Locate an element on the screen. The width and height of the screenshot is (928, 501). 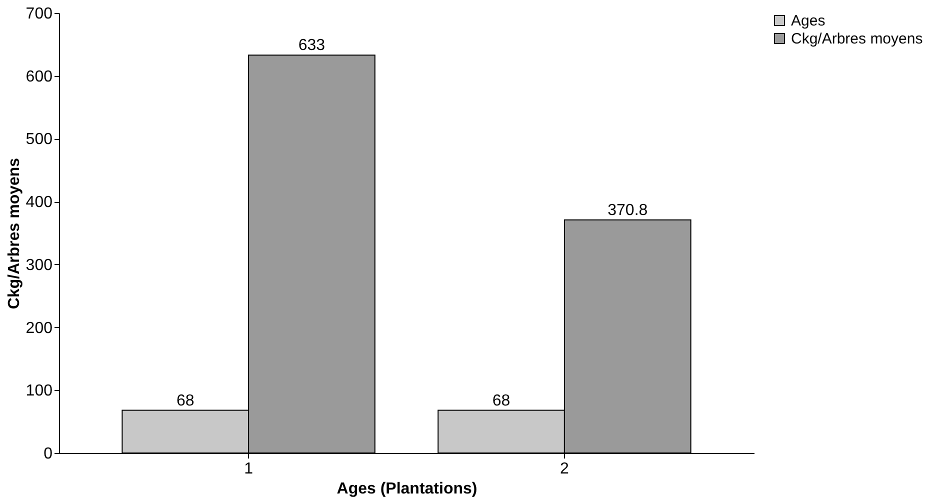
y-tick-label: 300 is located at coordinates (39, 265).